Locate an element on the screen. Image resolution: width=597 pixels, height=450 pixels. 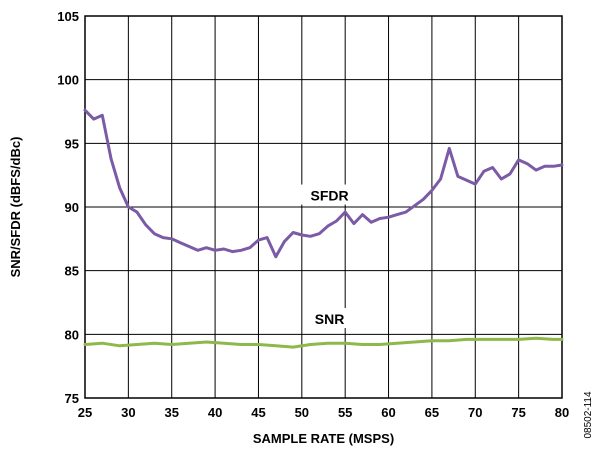
x-tick-label: 75 is located at coordinates (518, 412).